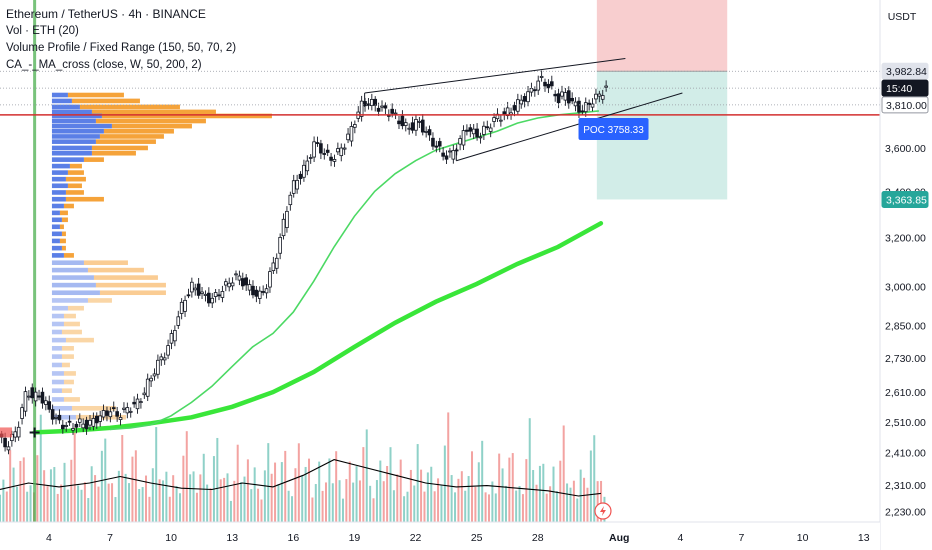  I want to click on trade-box, so click(662, 100).